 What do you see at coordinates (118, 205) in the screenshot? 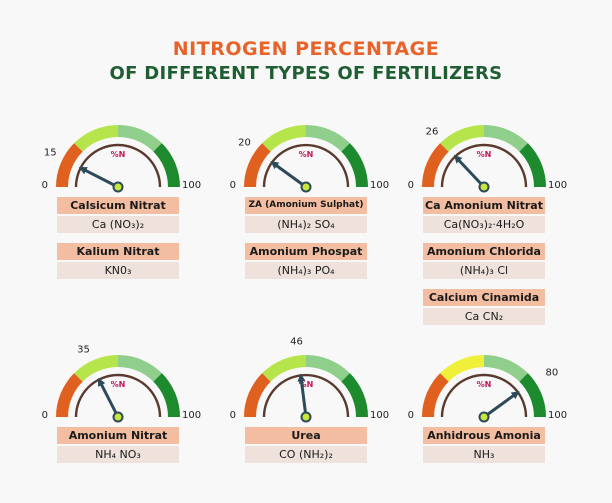
I see `fertilizer-name: Calsicum Nitrat` at bounding box center [118, 205].